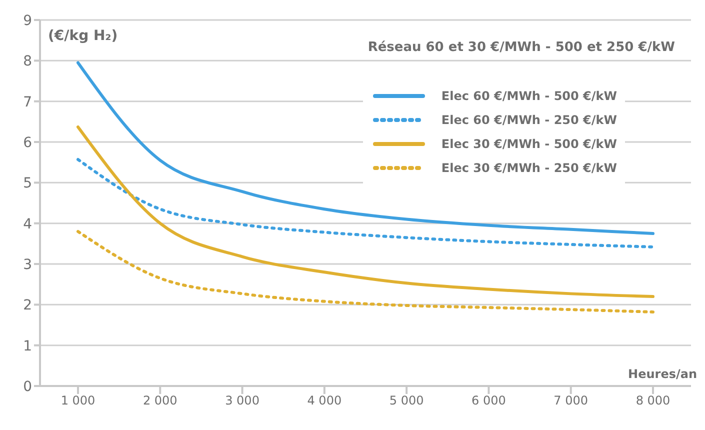 The image size is (705, 430). I want to click on y-tick-label: 4, so click(27, 224).